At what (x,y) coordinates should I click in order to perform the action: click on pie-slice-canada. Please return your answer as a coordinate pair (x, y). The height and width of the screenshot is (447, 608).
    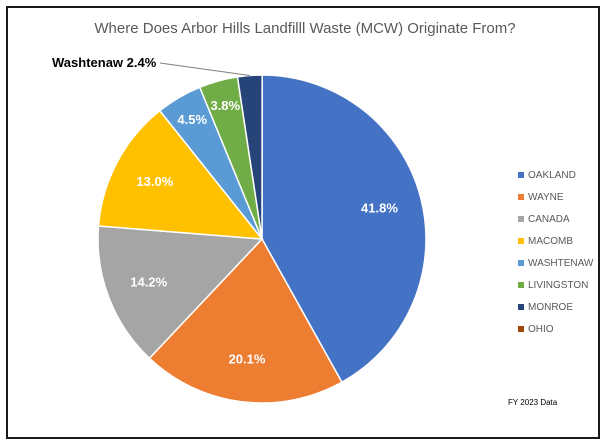
    Looking at the image, I should click on (180, 292).